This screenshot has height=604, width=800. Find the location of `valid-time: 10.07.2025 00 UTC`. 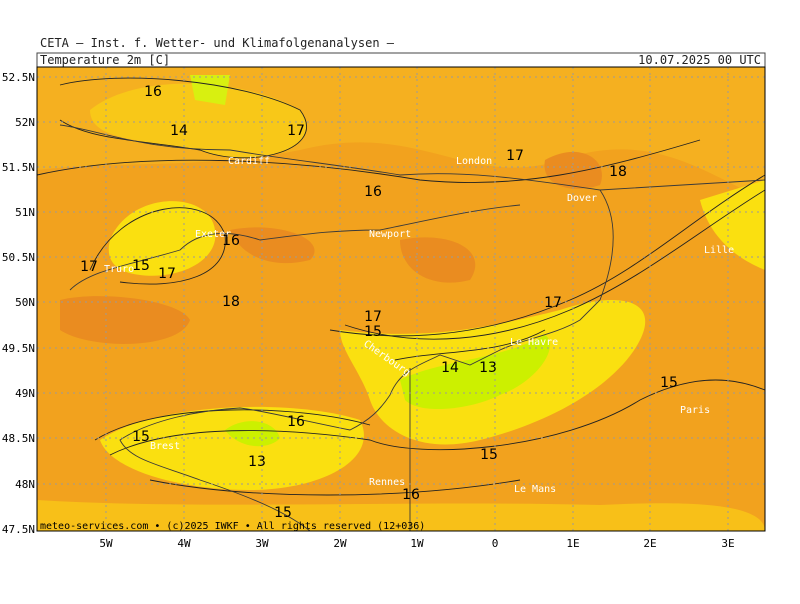

valid-time: 10.07.2025 00 UTC is located at coordinates (699, 60).